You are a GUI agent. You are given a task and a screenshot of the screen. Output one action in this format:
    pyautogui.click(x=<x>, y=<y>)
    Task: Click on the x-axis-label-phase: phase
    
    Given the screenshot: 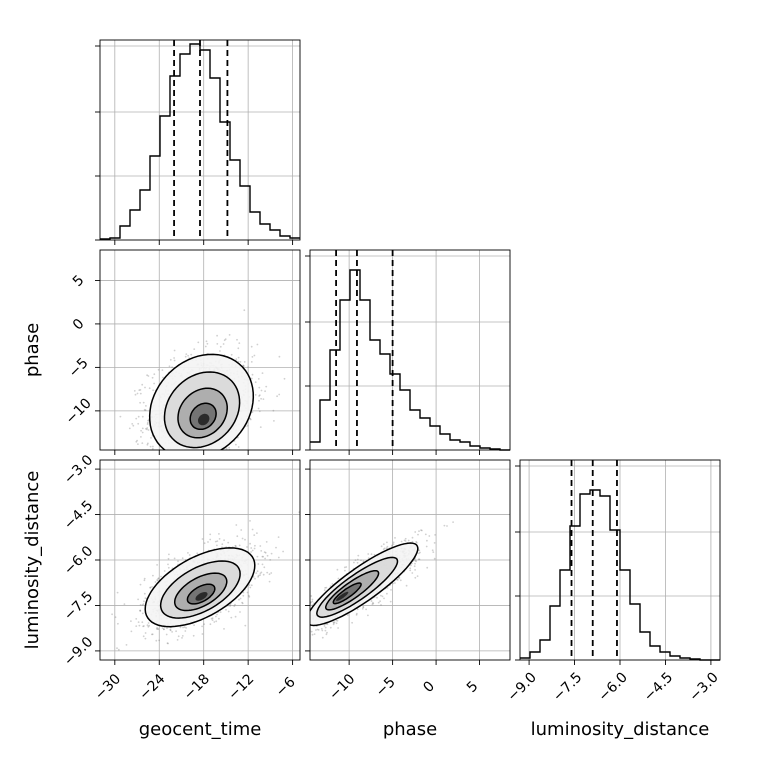 What is the action you would take?
    pyautogui.click(x=410, y=729)
    